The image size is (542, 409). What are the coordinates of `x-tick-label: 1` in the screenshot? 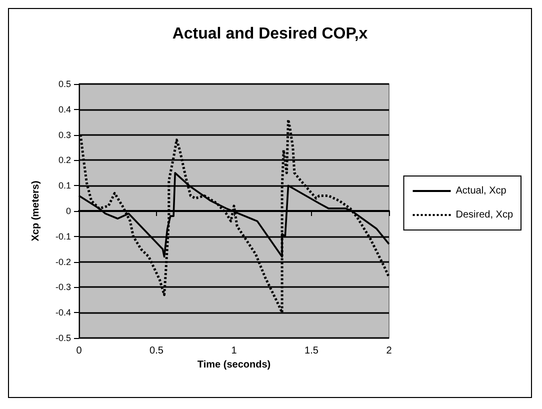 It's located at (234, 351).